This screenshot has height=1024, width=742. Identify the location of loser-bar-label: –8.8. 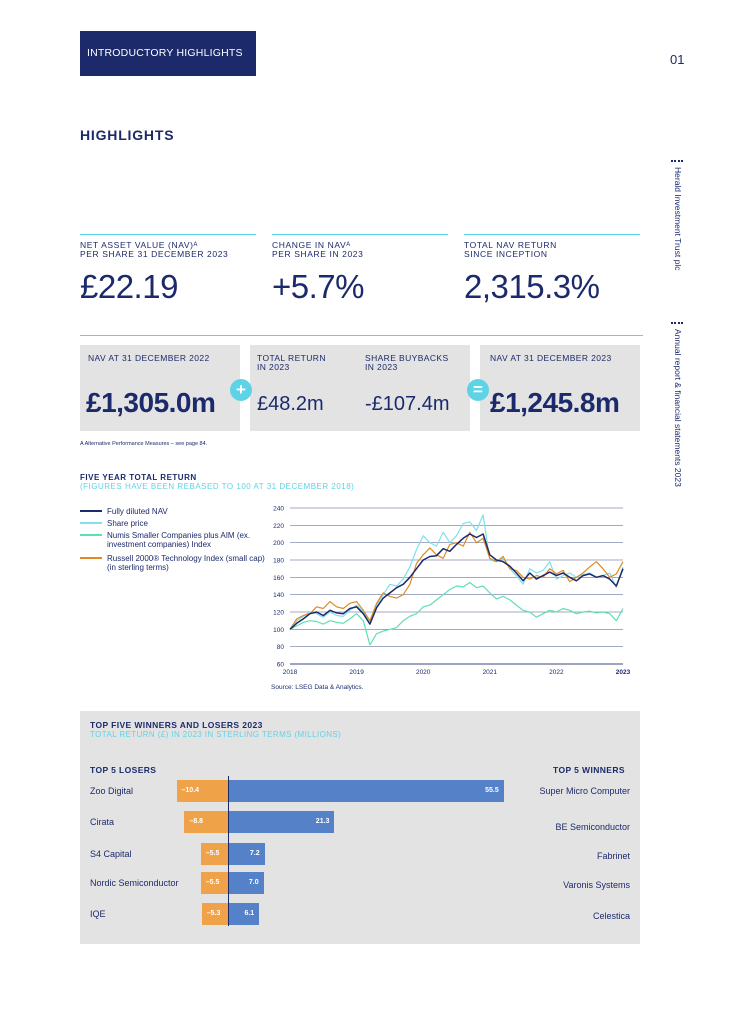
(196, 821).